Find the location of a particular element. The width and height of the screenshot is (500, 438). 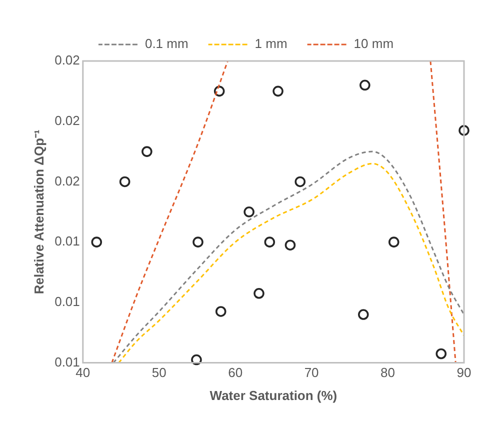

legend-label: 1 mm is located at coordinates (271, 44).